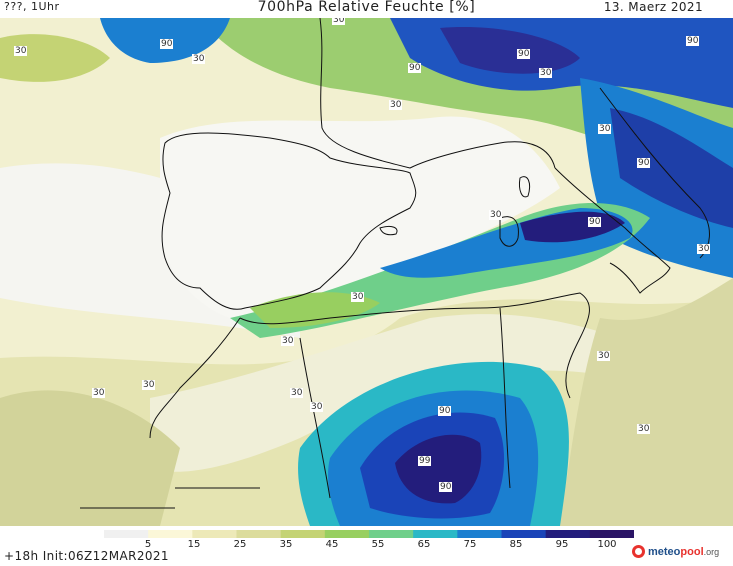 The image size is (733, 566). What do you see at coordinates (332, 544) in the screenshot?
I see `colorbar-tick: 45` at bounding box center [332, 544].